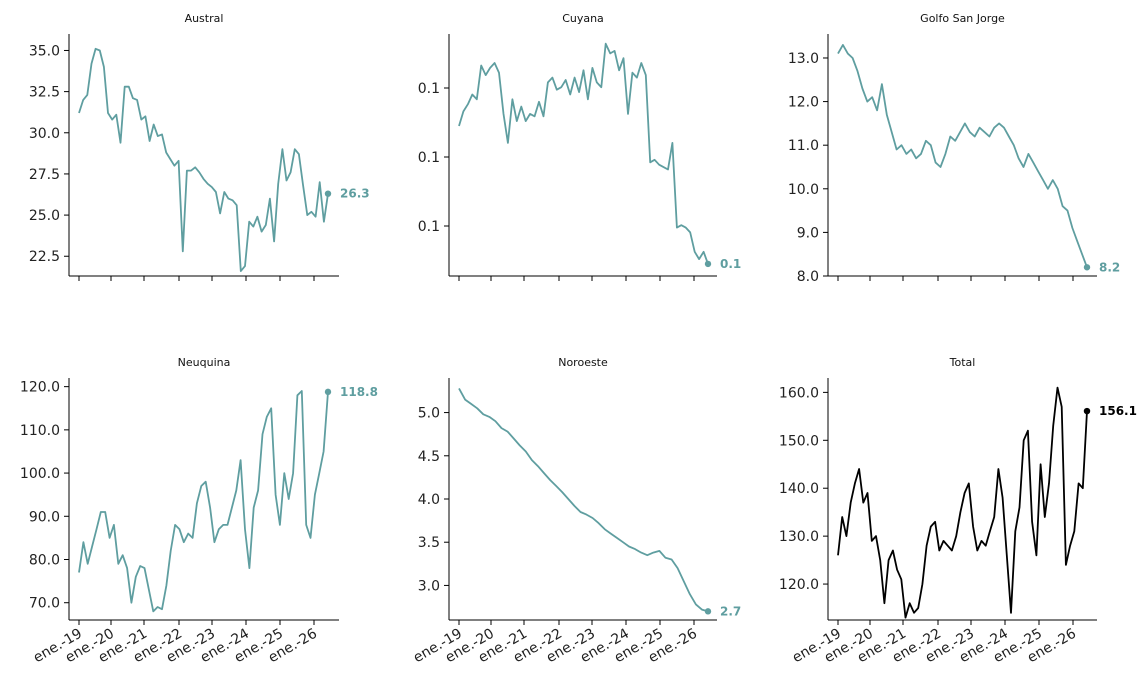  I want to click on y-tick-label: 80.0, so click(44, 561).